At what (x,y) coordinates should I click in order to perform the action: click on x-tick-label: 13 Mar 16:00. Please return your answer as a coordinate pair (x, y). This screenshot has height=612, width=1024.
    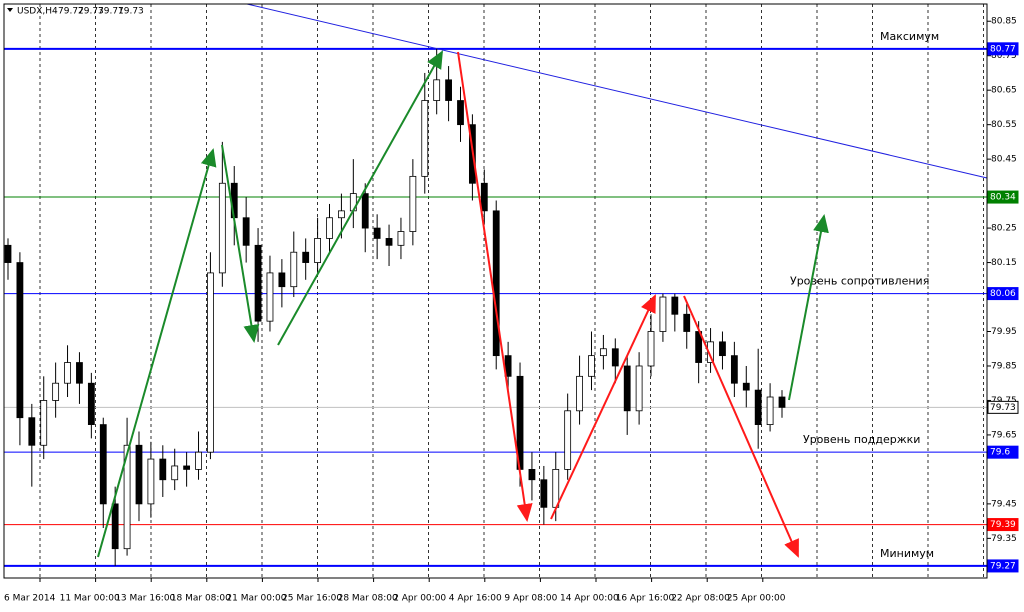
    Looking at the image, I should click on (145, 599).